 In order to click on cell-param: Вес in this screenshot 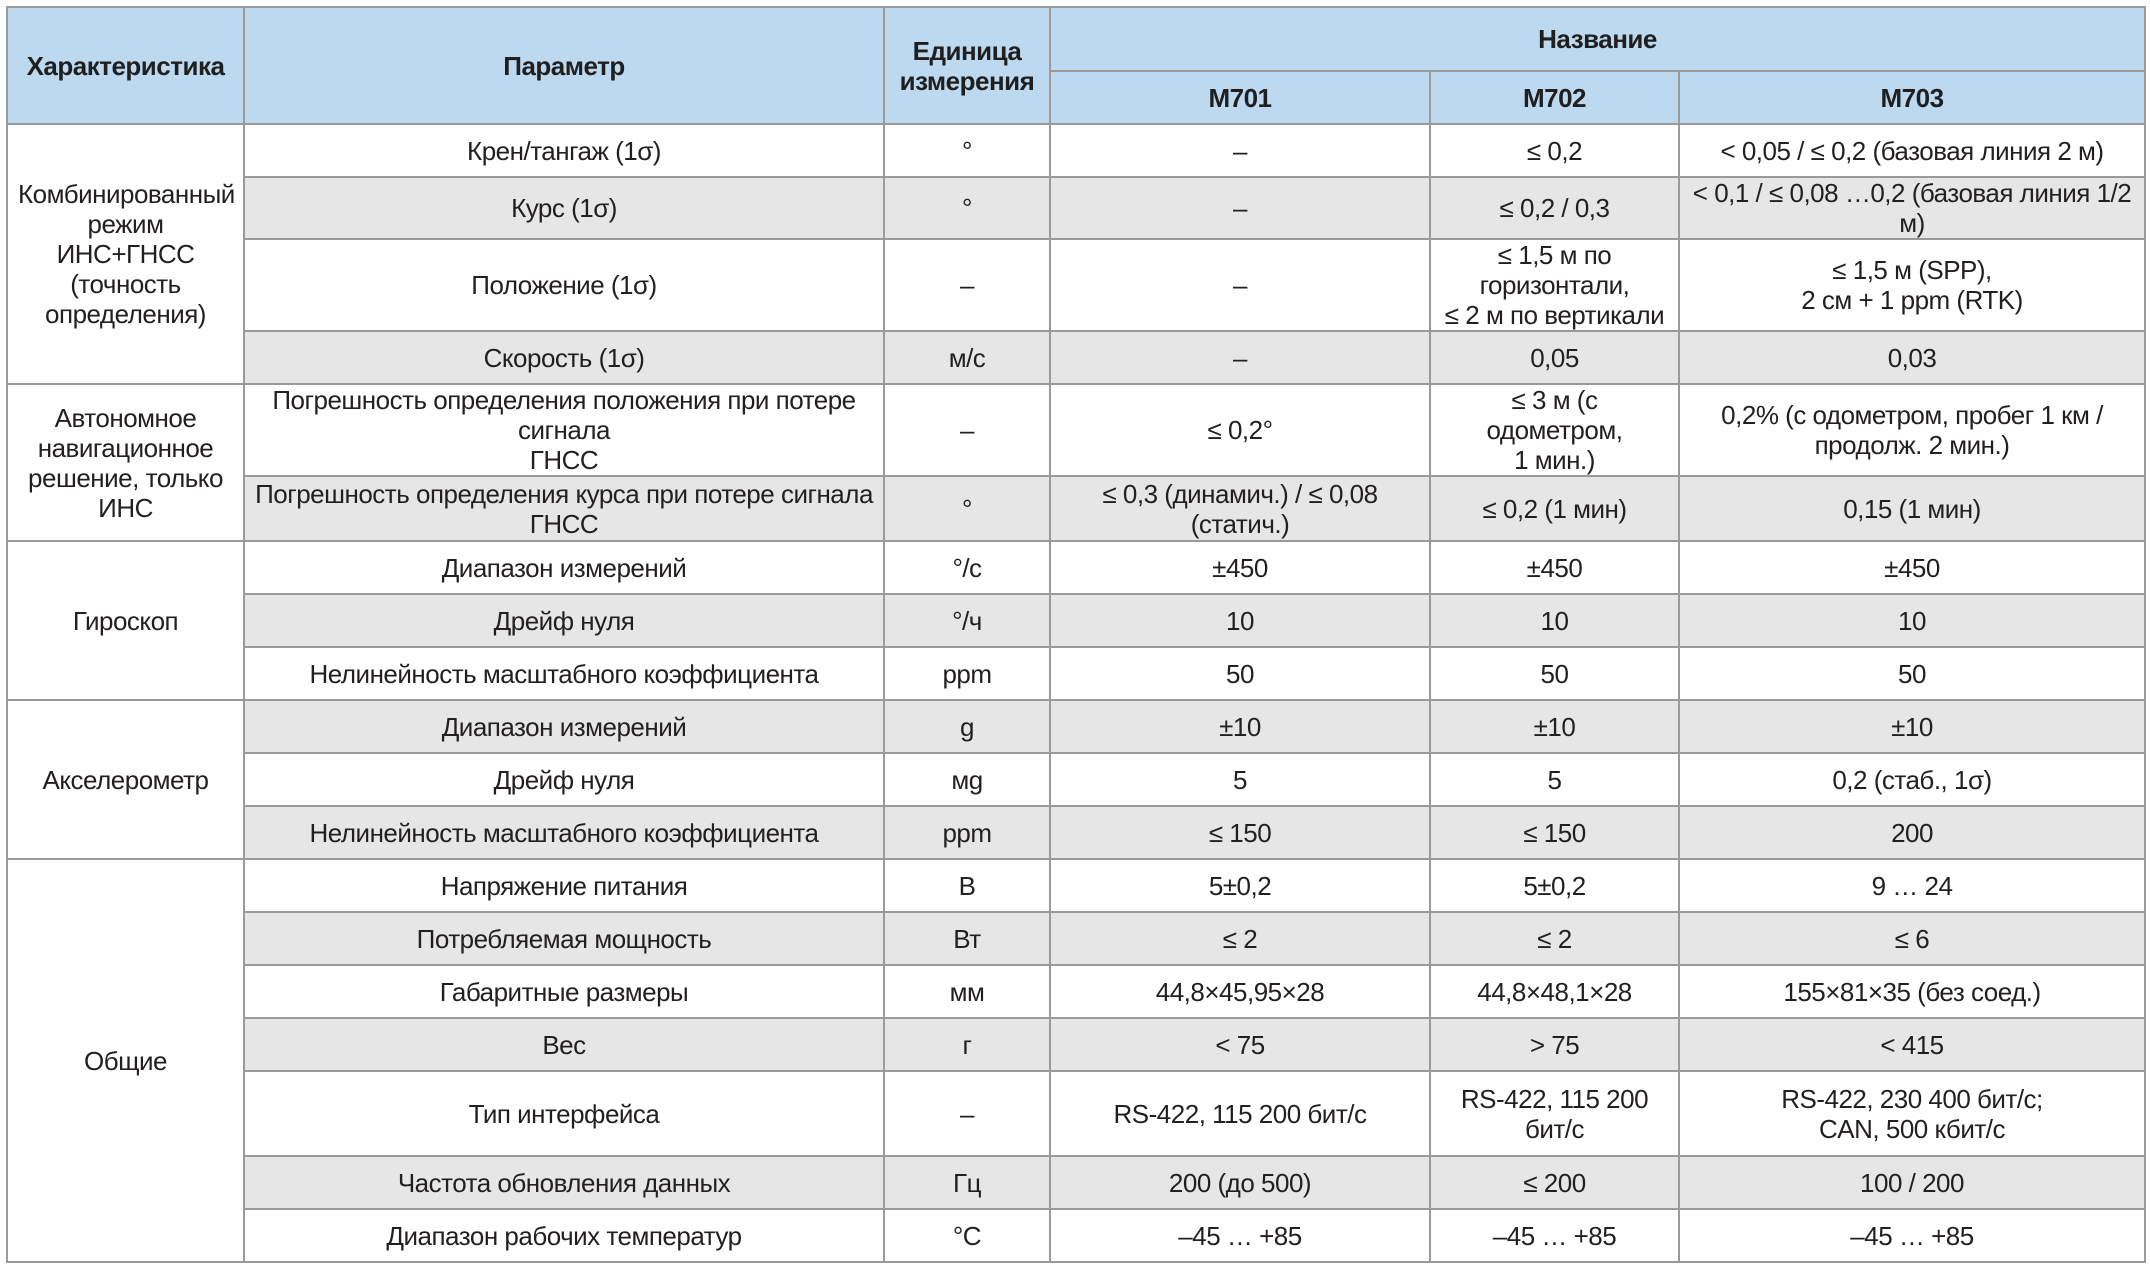, I will do `click(564, 1044)`.